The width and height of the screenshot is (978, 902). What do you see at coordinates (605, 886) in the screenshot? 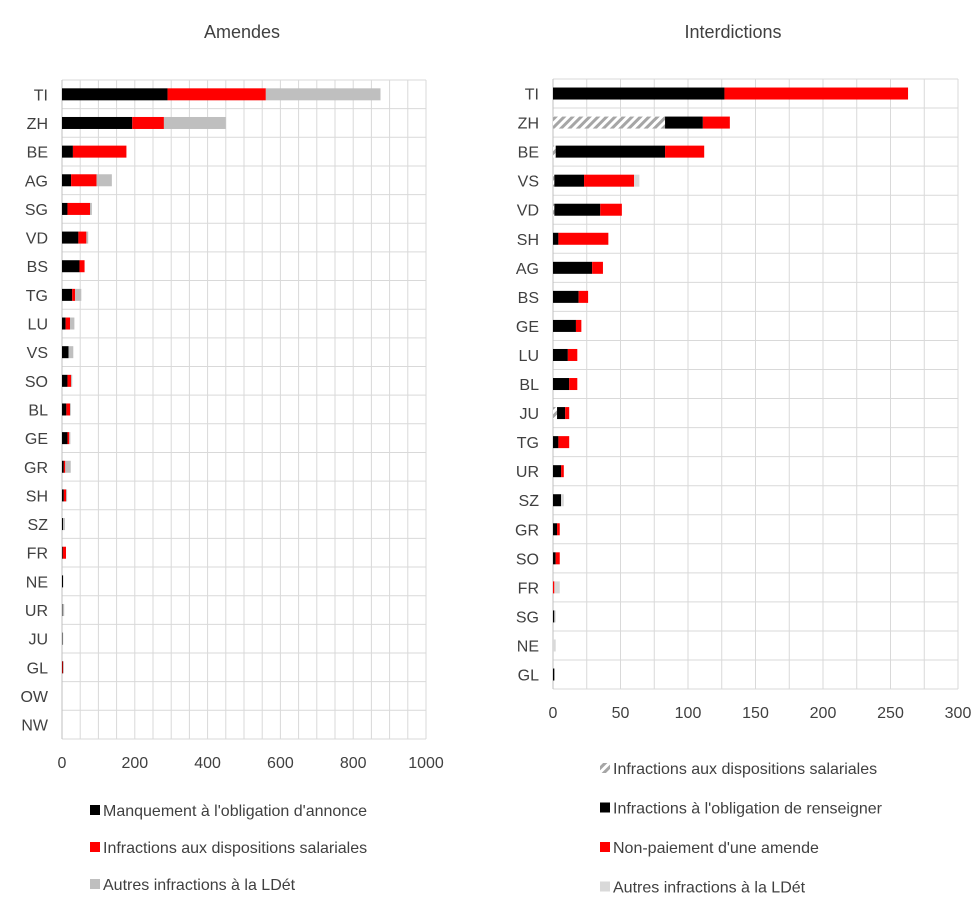
I see `legend-swatch` at bounding box center [605, 886].